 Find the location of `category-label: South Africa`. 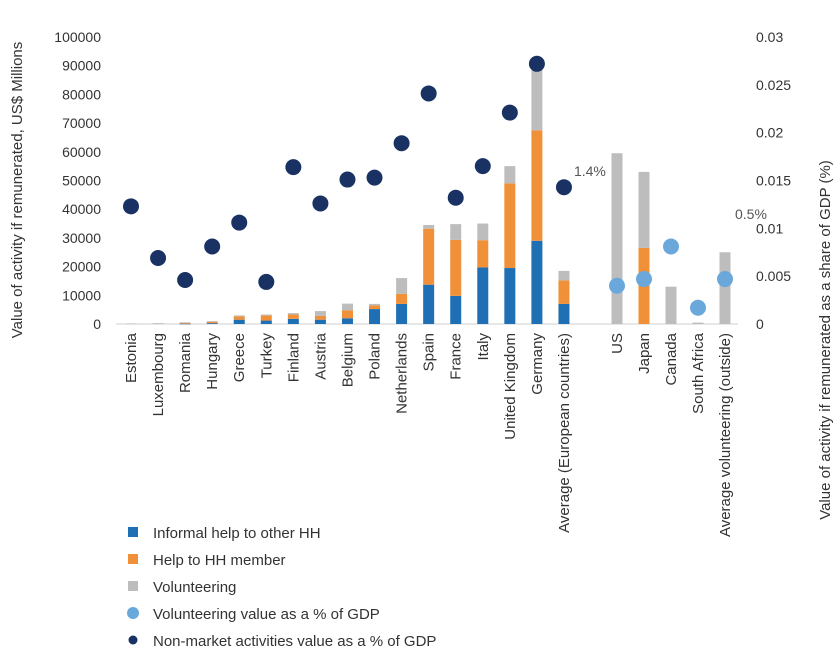

category-label: South Africa is located at coordinates (698, 373).